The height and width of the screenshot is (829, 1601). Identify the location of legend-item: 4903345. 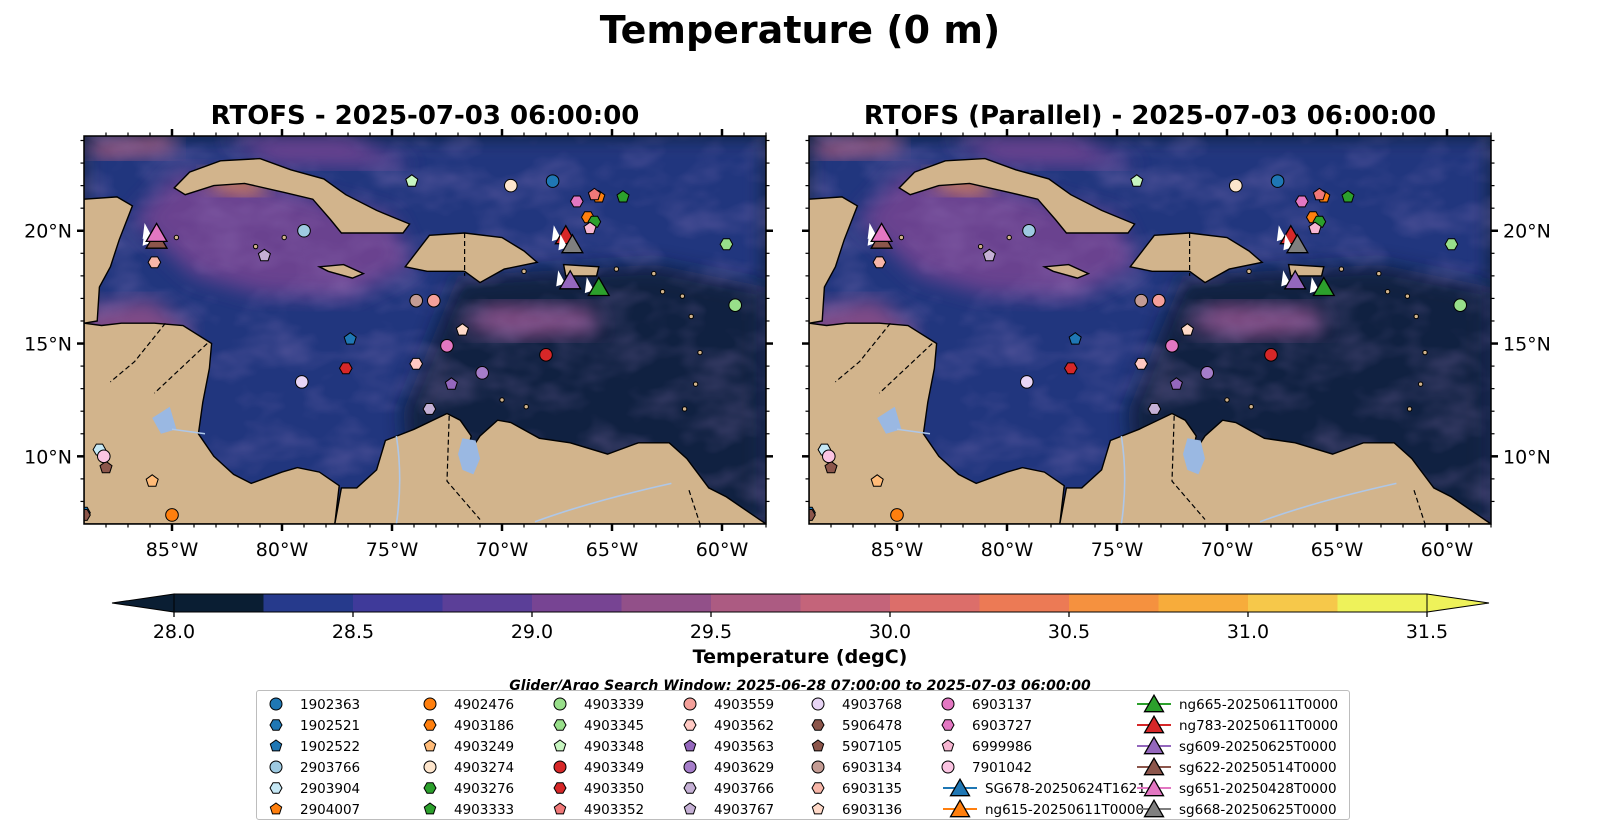
(598, 726).